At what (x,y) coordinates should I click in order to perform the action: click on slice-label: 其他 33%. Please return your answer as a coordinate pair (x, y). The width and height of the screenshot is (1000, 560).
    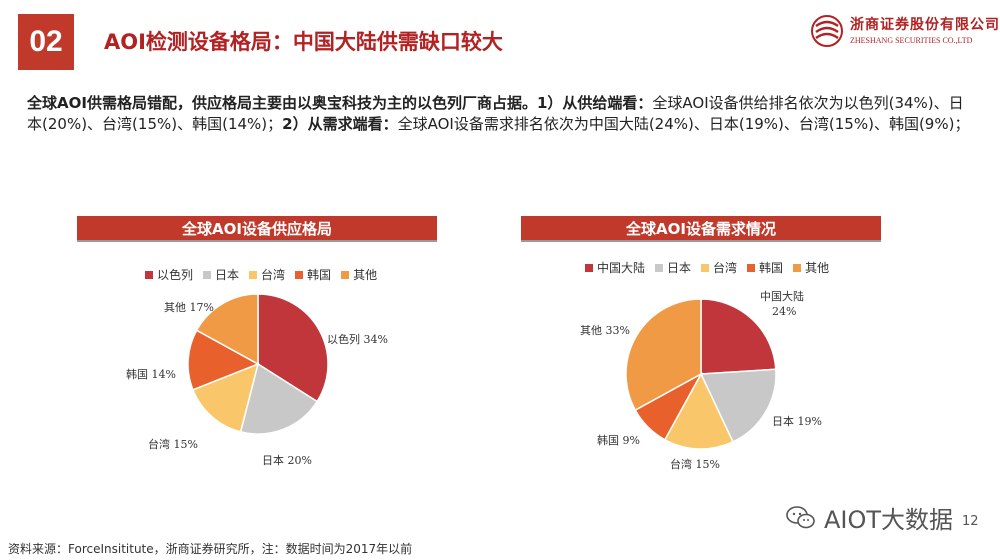
    Looking at the image, I should click on (605, 330).